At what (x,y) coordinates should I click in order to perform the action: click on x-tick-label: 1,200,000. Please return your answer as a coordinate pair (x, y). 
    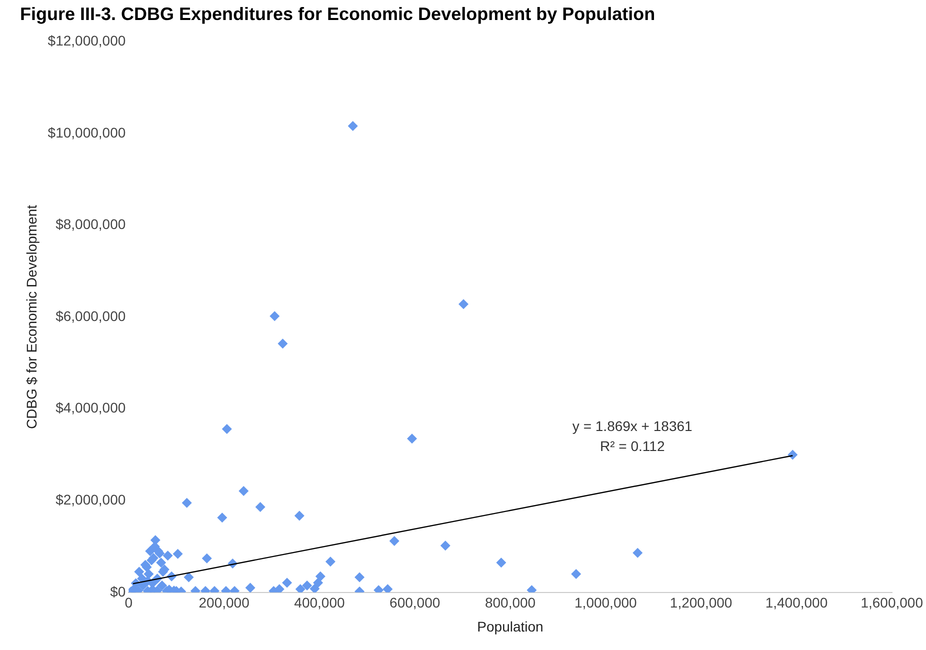
    Looking at the image, I should click on (701, 602).